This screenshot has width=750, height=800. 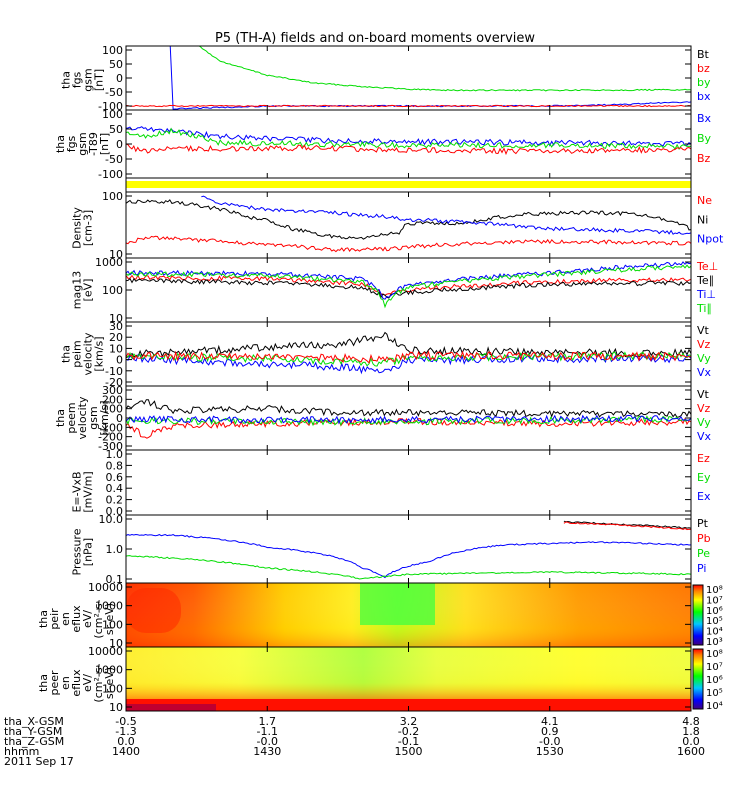 What do you see at coordinates (110, 437) in the screenshot?
I see `ytick-label-peem_vel: -200` at bounding box center [110, 437].